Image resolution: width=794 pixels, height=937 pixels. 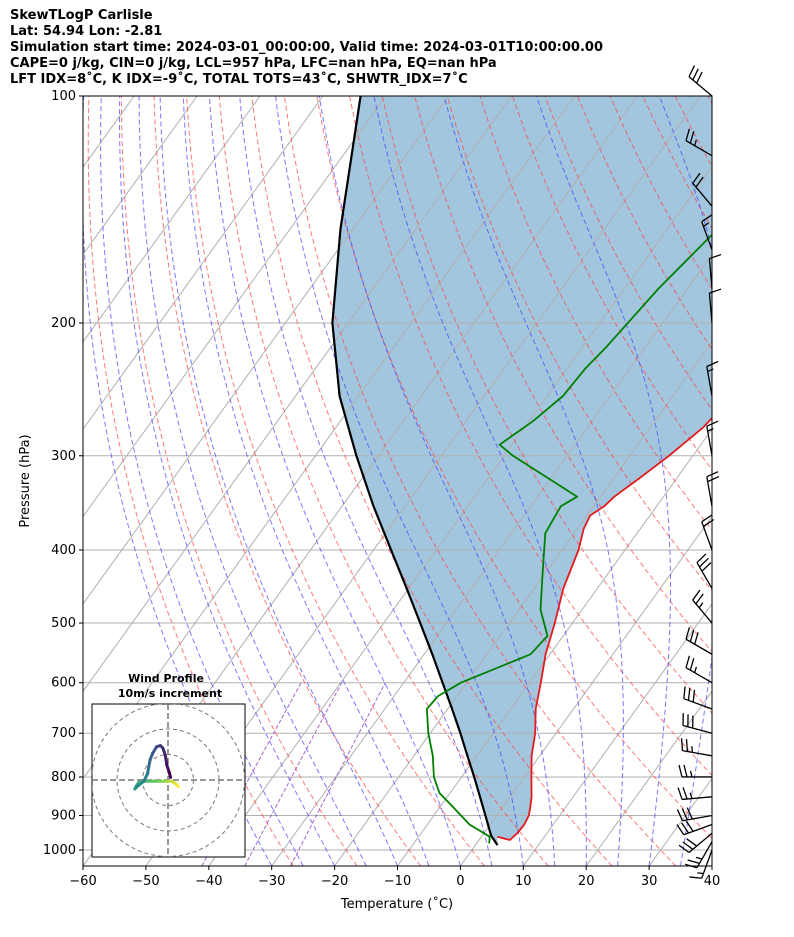 I want to click on hodograph-ring, so click(x=168, y=780).